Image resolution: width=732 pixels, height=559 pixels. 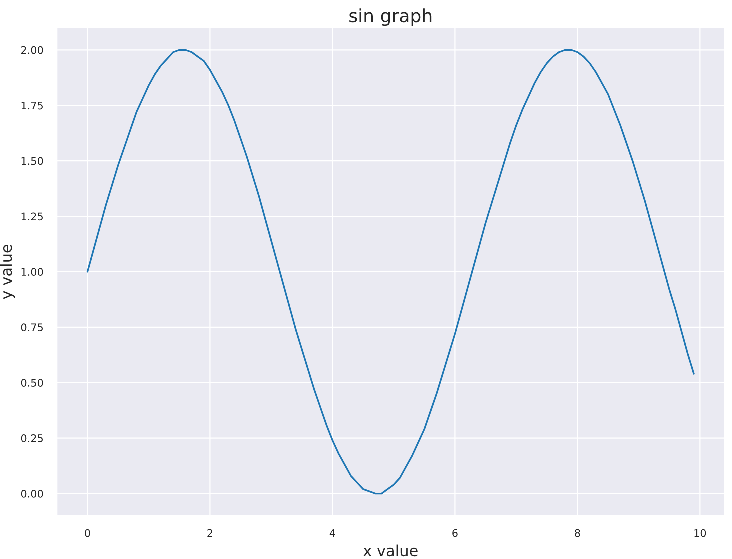 I want to click on x-tick-label: 8, so click(x=577, y=533).